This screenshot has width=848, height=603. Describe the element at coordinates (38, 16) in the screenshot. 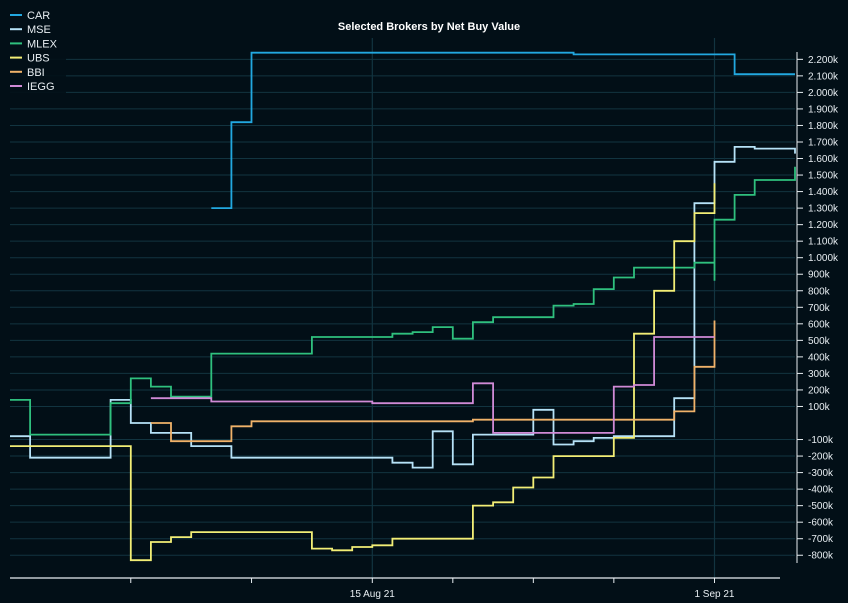

I see `legend-label-car: CAR` at that location.